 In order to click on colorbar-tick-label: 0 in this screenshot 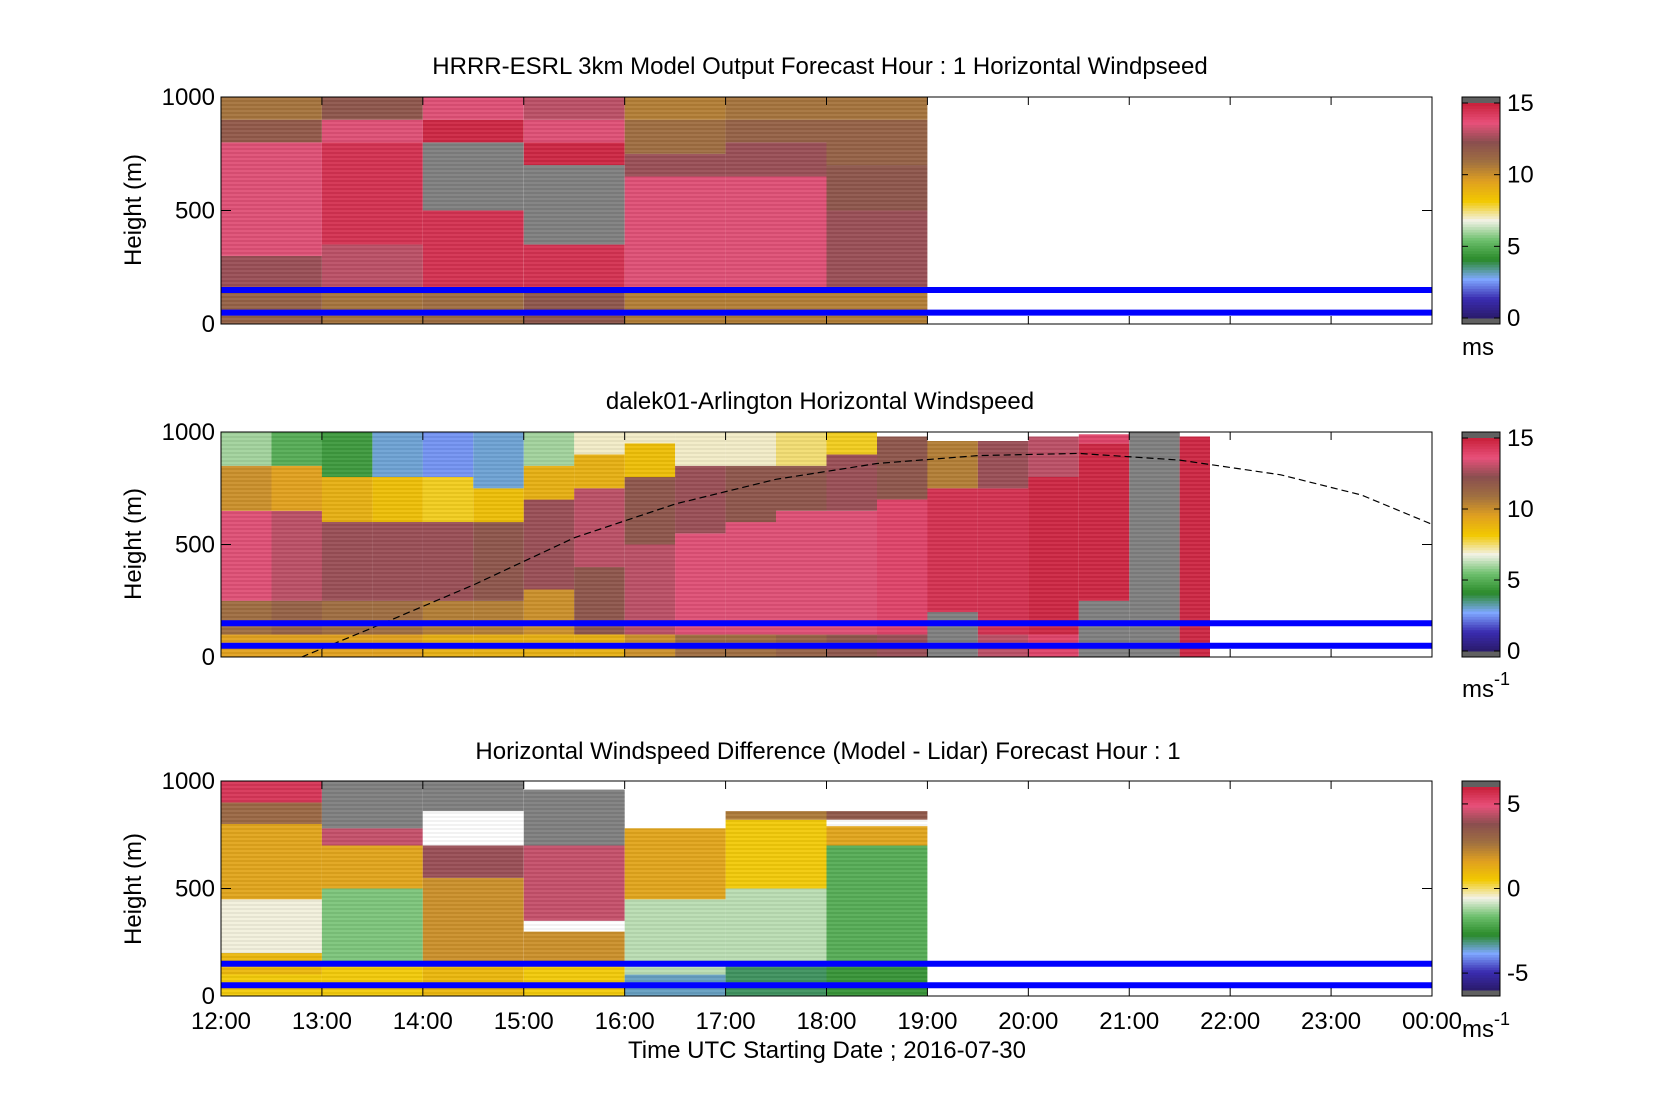, I will do `click(1513, 651)`.